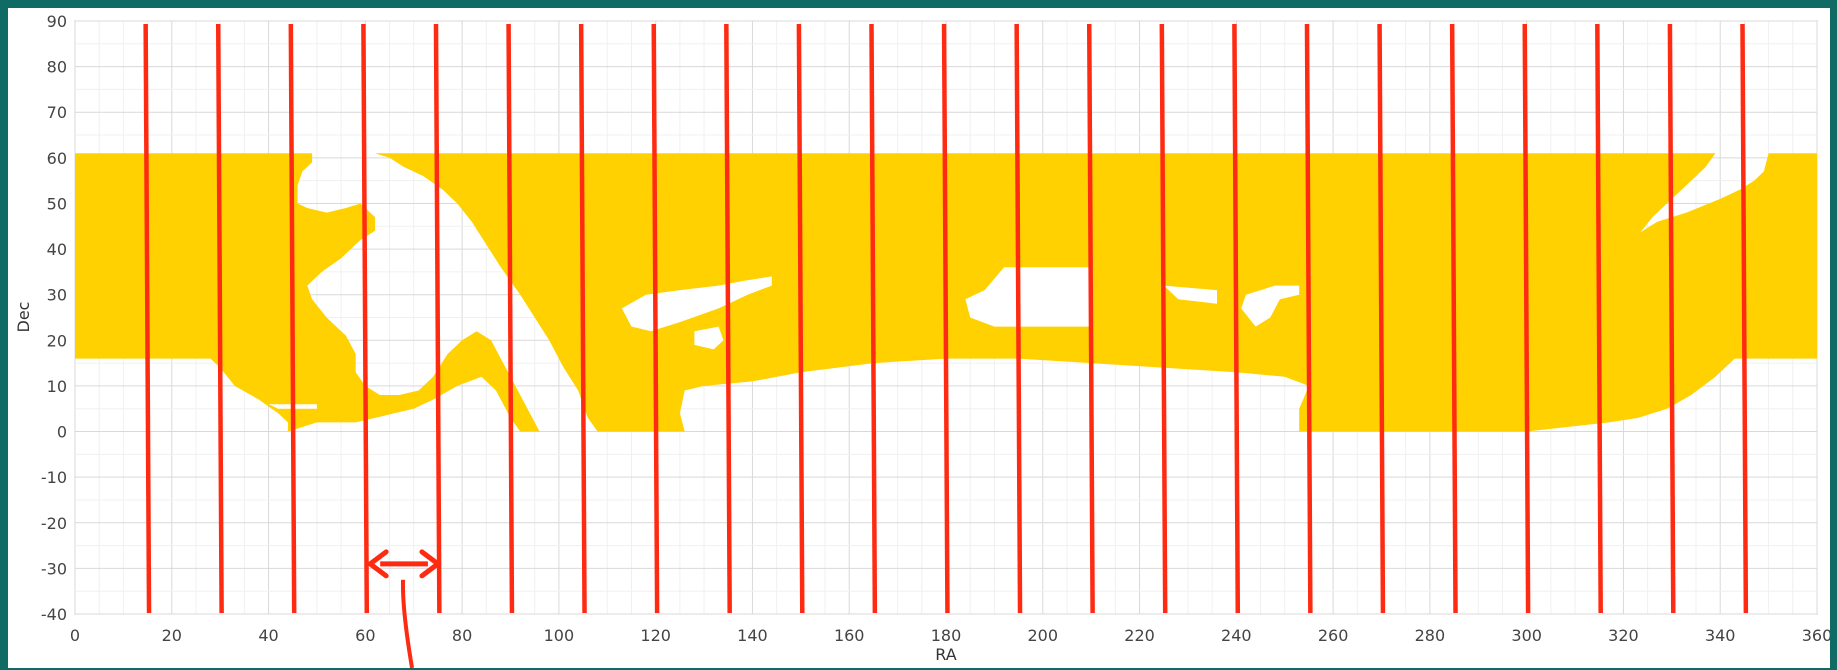  Describe the element at coordinates (1333, 635) in the screenshot. I see `x-tick-label: 260` at that location.